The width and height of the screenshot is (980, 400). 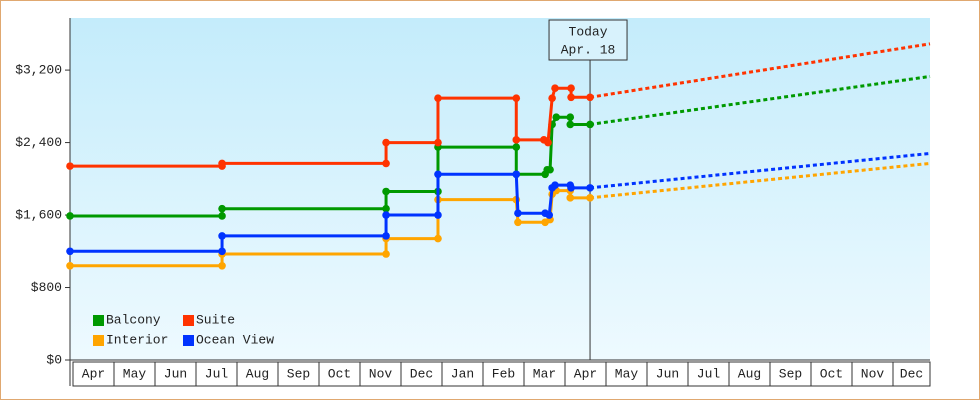 What do you see at coordinates (133, 319) in the screenshot?
I see `legend-label: Balcony` at bounding box center [133, 319].